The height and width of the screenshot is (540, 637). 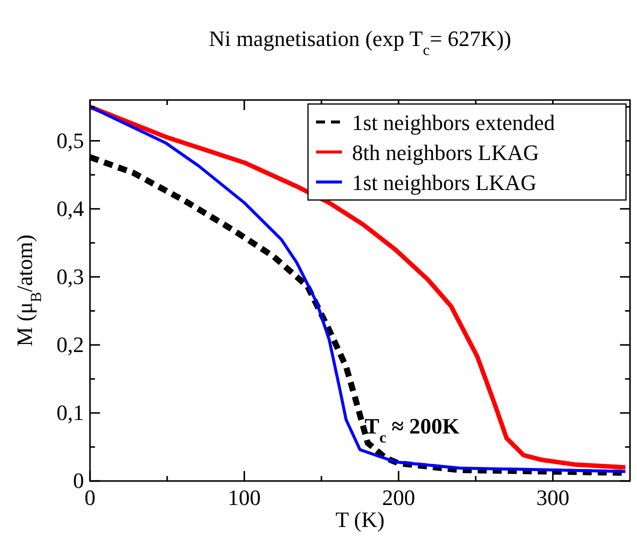 What do you see at coordinates (446, 152) in the screenshot?
I see `legend-label: 8th neighbors LKAG` at bounding box center [446, 152].